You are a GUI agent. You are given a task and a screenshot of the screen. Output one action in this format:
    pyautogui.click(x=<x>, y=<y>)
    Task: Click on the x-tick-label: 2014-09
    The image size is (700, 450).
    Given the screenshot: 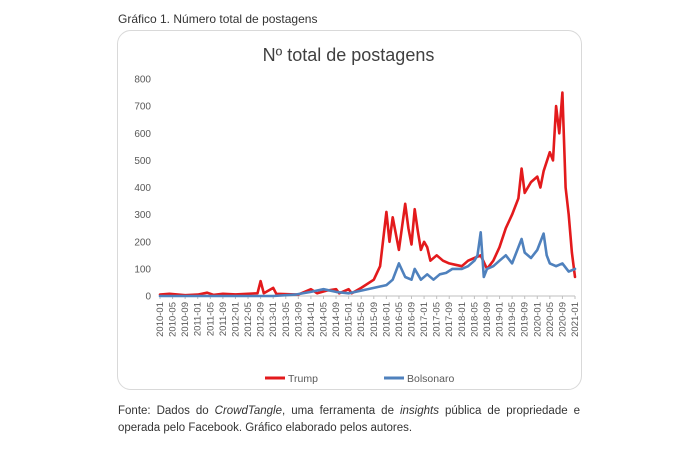 What is the action you would take?
    pyautogui.click(x=336, y=319)
    